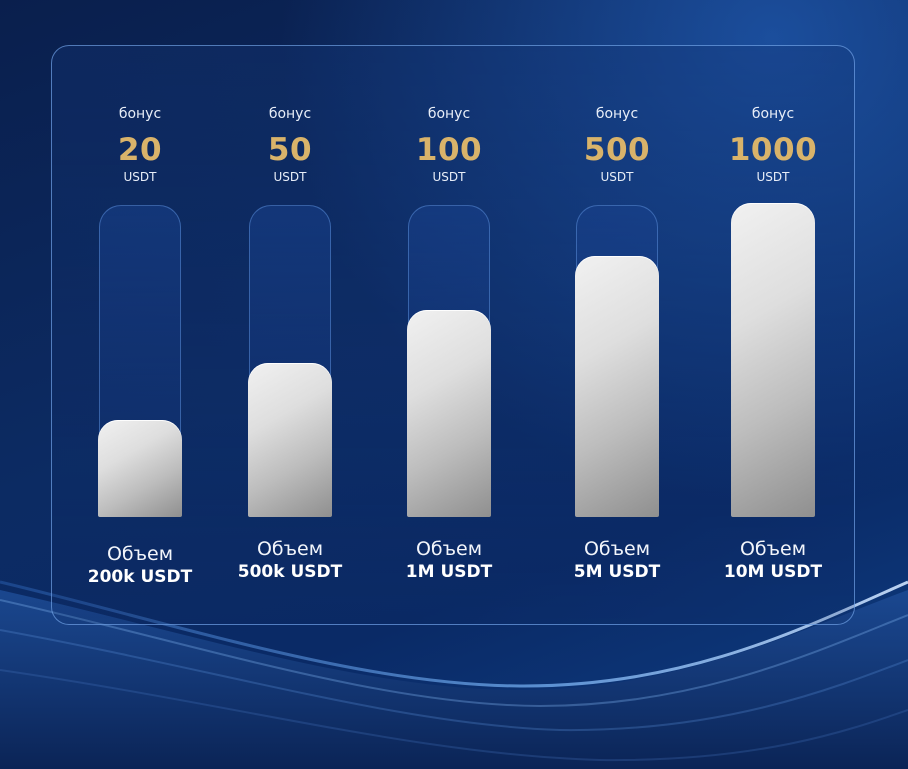  Describe the element at coordinates (290, 572) in the screenshot. I see `volume-value: 500k USDT` at that location.